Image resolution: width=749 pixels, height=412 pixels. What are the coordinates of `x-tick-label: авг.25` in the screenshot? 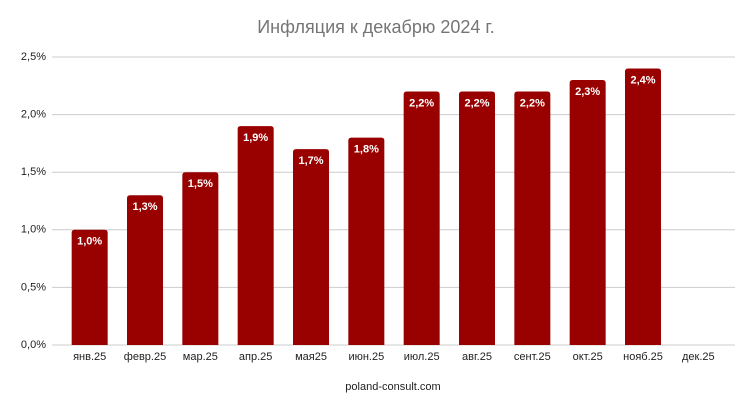 It's located at (477, 357).